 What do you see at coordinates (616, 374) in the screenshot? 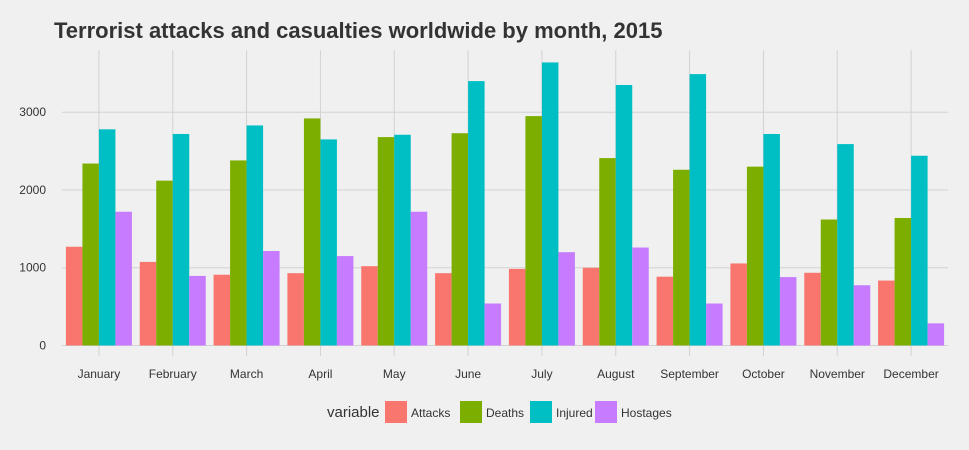
I see `x-tick-label: August` at bounding box center [616, 374].